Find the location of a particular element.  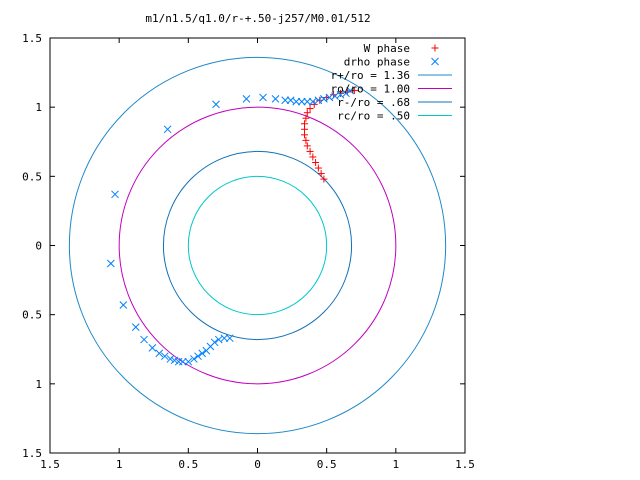

x-tick-label-2: 0.5 is located at coordinates (188, 464).